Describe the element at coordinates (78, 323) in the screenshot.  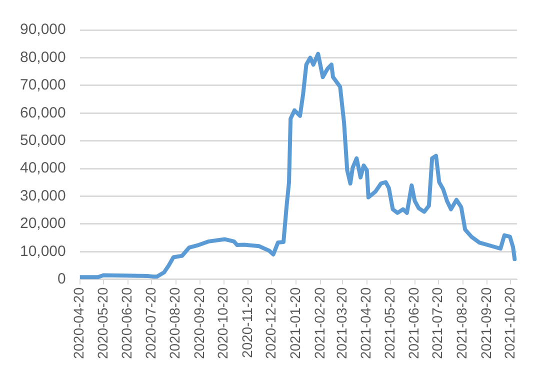
I see `x-tick-label: 2020-04-20` at that location.